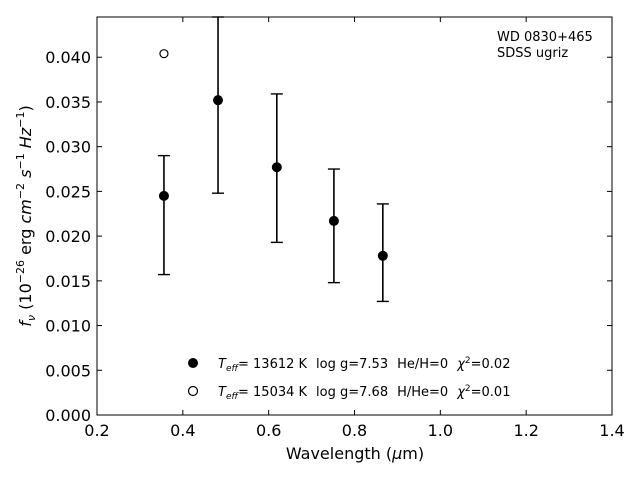 This screenshot has width=640, height=480. I want to click on legend-1-teff: = 13612 K, so click(273, 364).